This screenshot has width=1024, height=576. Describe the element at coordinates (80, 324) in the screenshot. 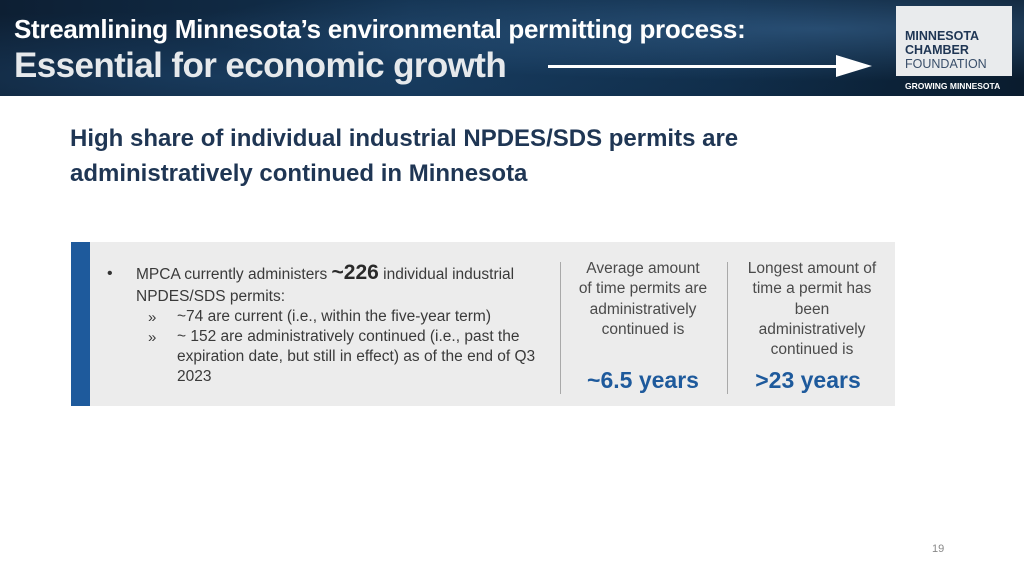

I see `panel-accent-bar` at that location.